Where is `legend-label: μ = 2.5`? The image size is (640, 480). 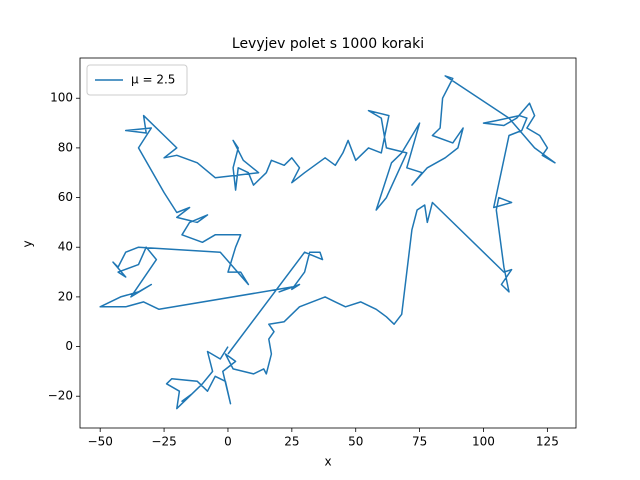
legend-label: μ = 2.5 is located at coordinates (153, 80).